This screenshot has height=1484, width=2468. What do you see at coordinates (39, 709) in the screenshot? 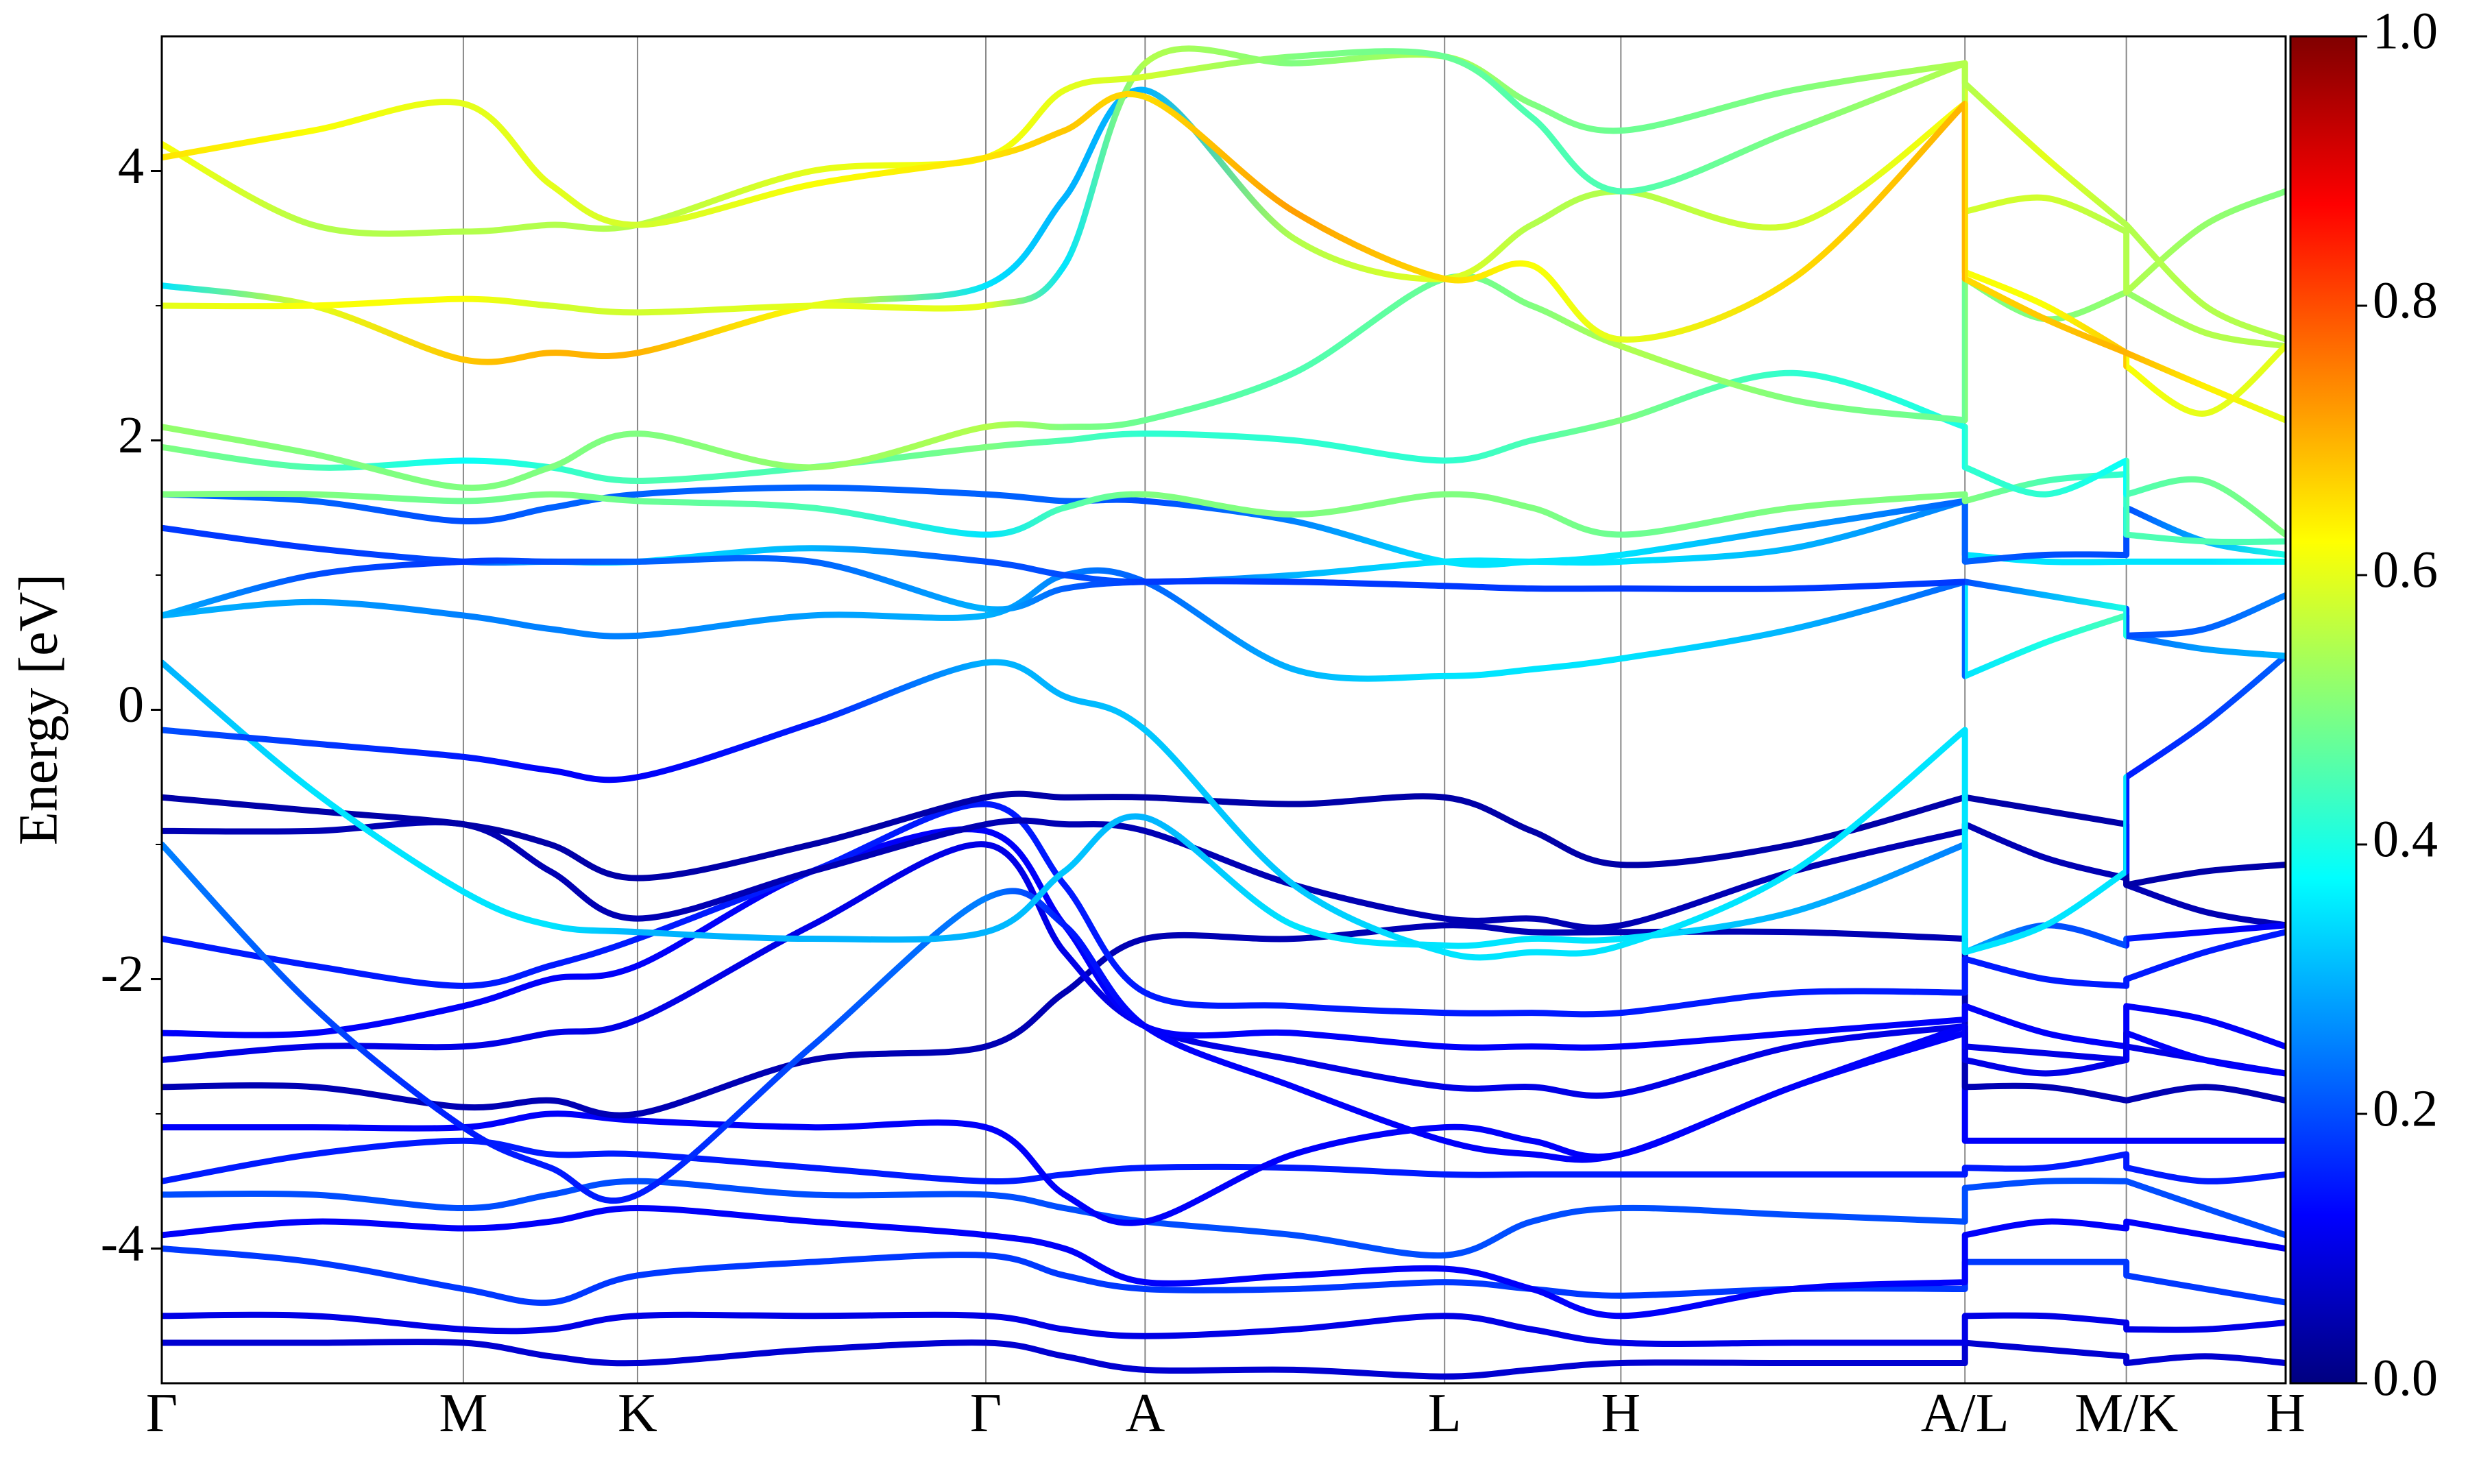
I see `y-axis-label: Energy [eV]` at bounding box center [39, 709].